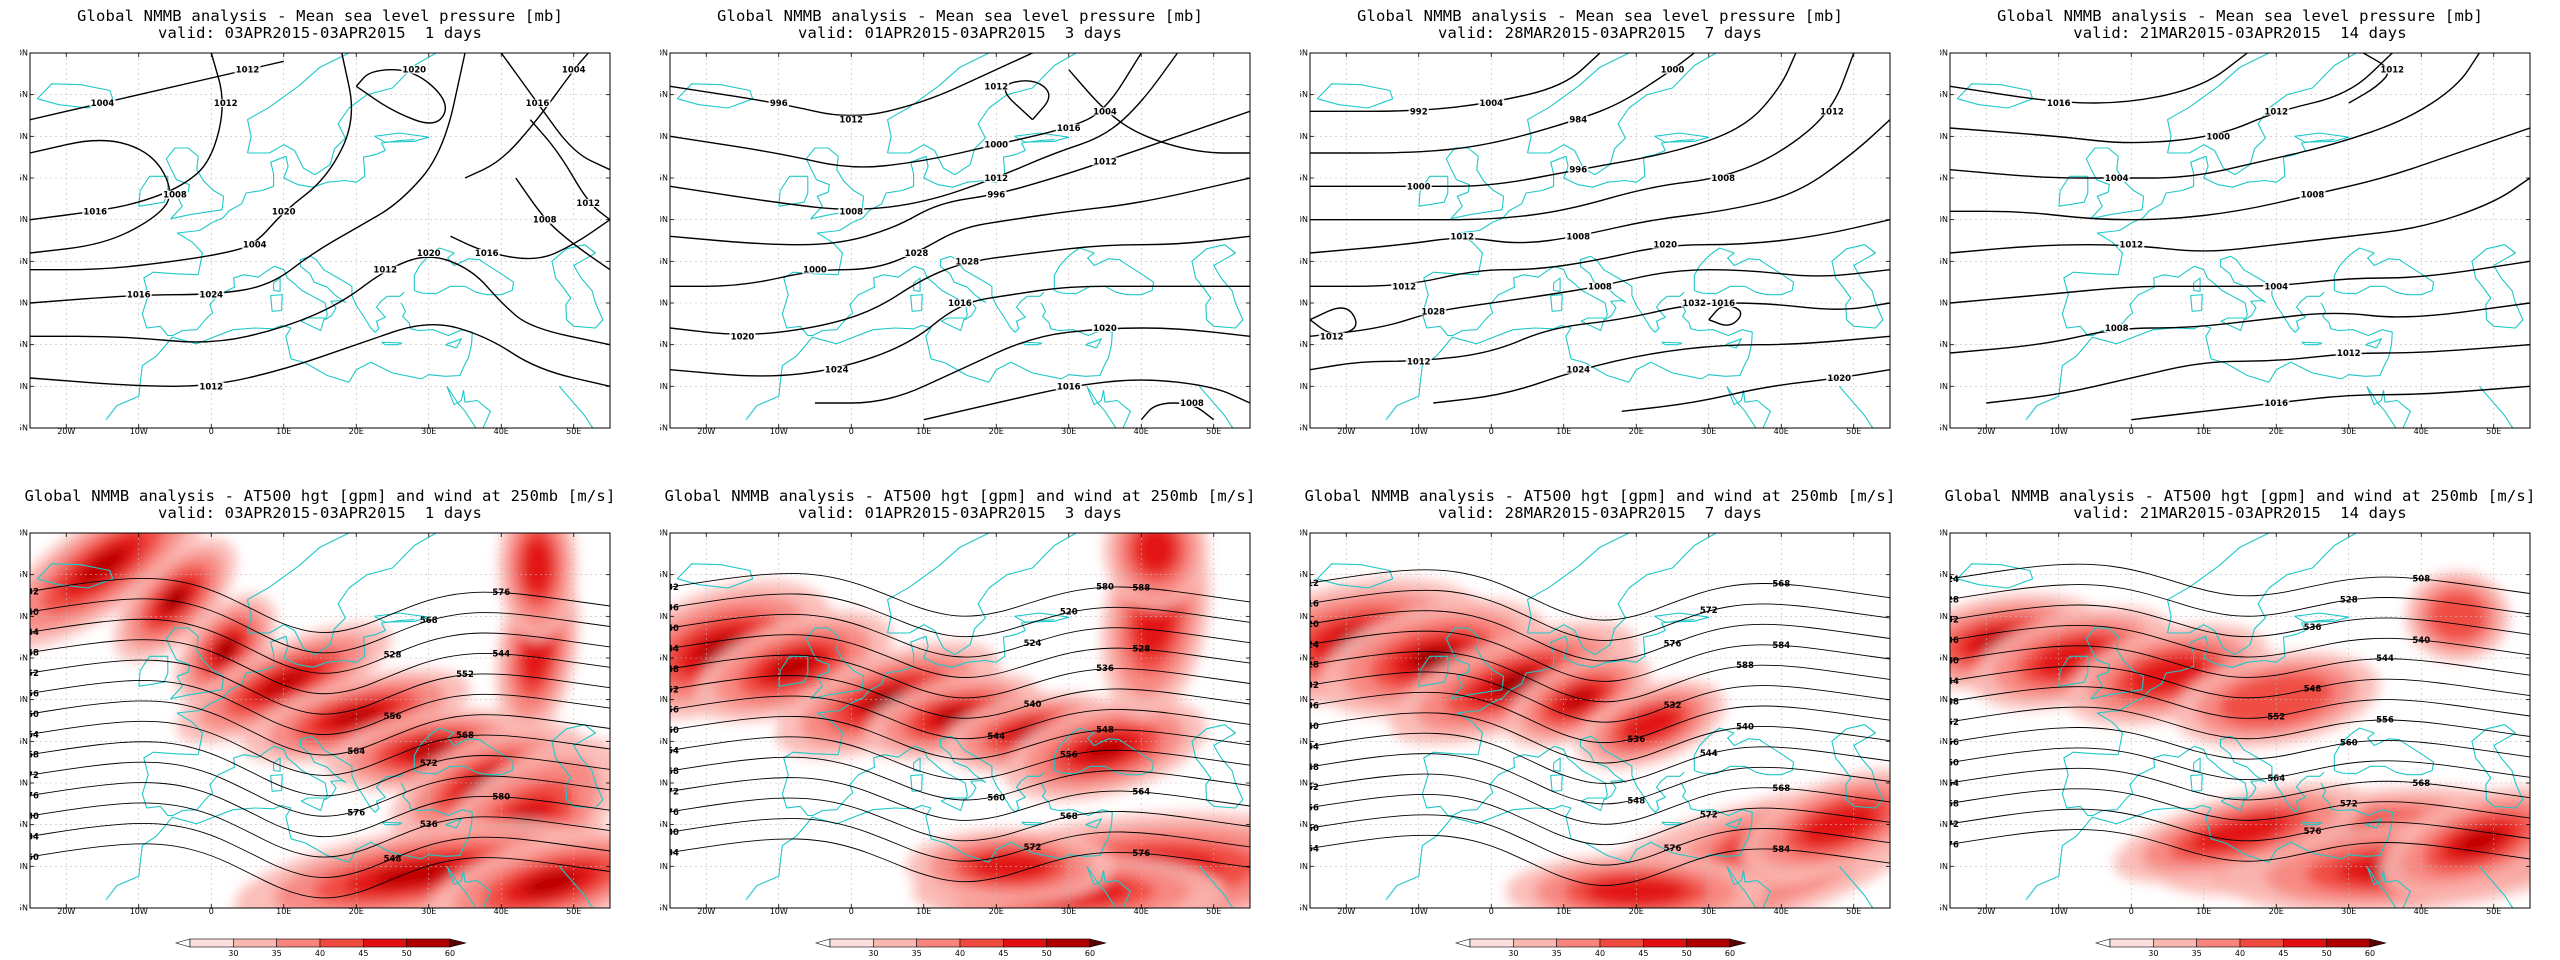  What do you see at coordinates (1141, 910) in the screenshot?
I see `lon-tick-label: 40E` at bounding box center [1141, 910].